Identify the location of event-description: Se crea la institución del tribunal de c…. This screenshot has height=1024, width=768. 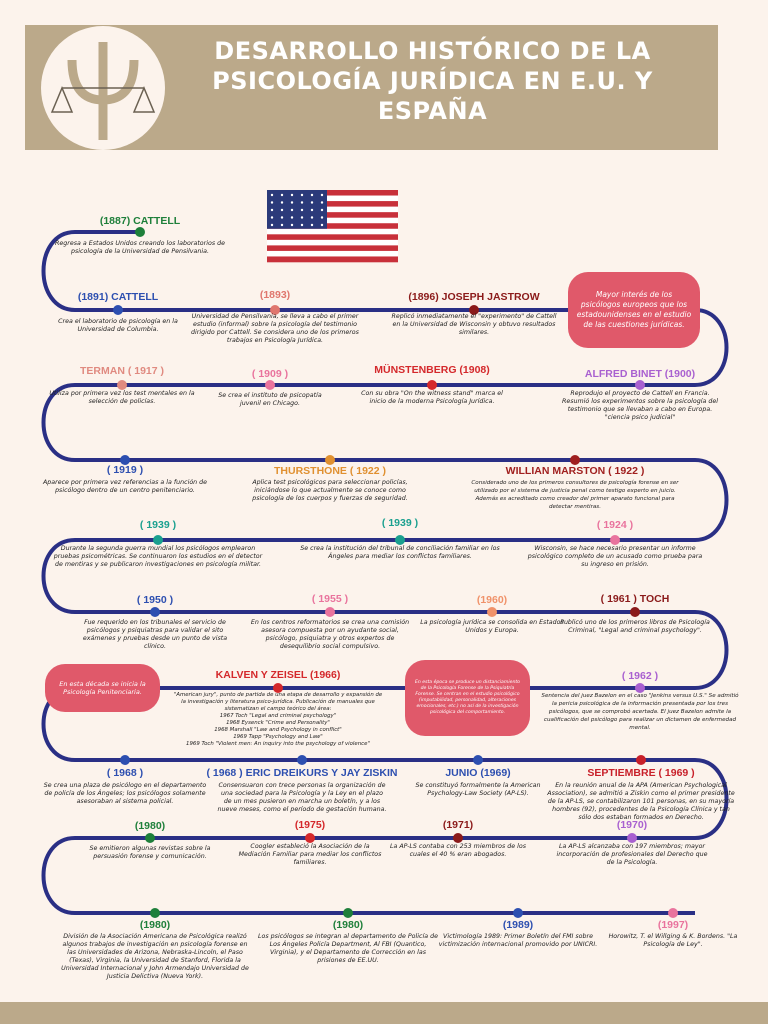
(400, 553).